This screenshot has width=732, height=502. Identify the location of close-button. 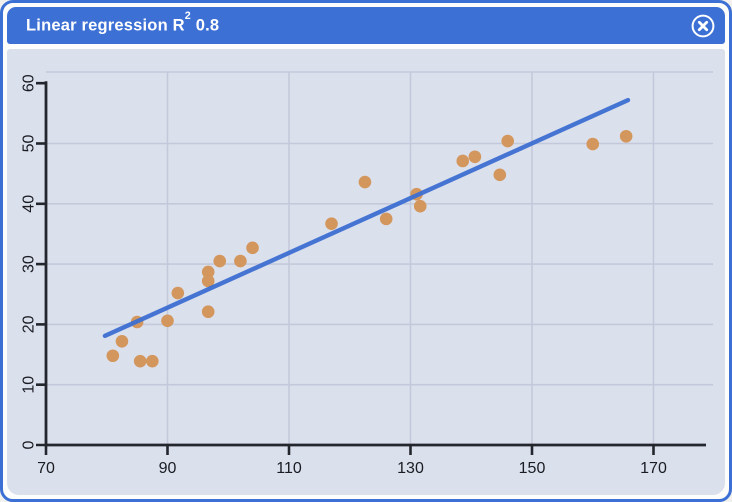
(703, 26).